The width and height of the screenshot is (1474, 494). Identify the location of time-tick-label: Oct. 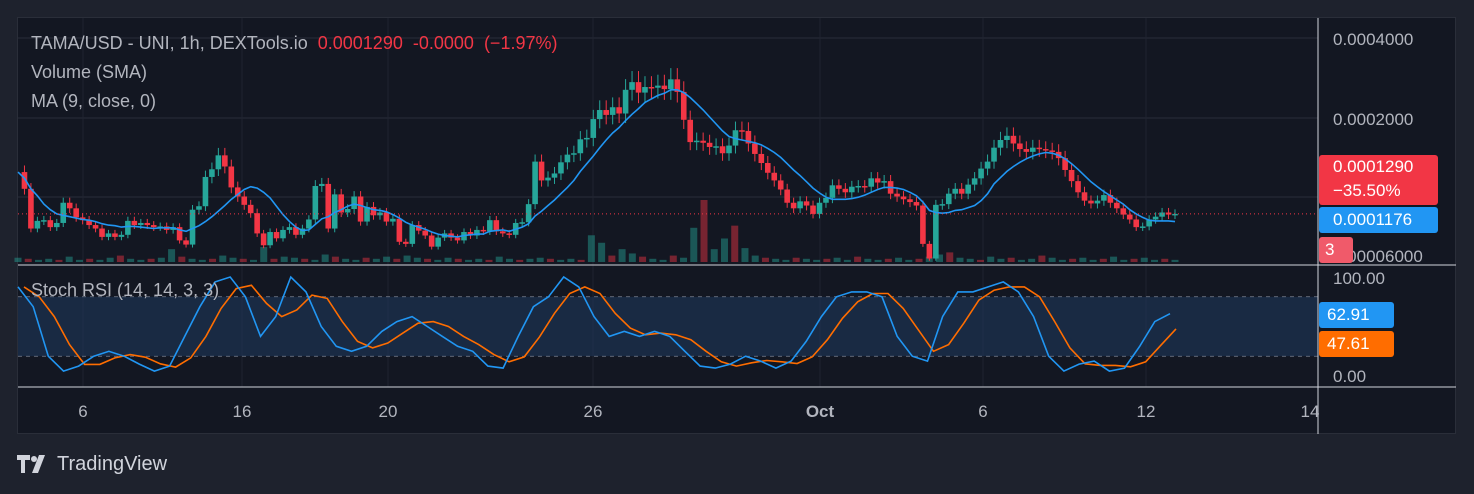
(820, 411).